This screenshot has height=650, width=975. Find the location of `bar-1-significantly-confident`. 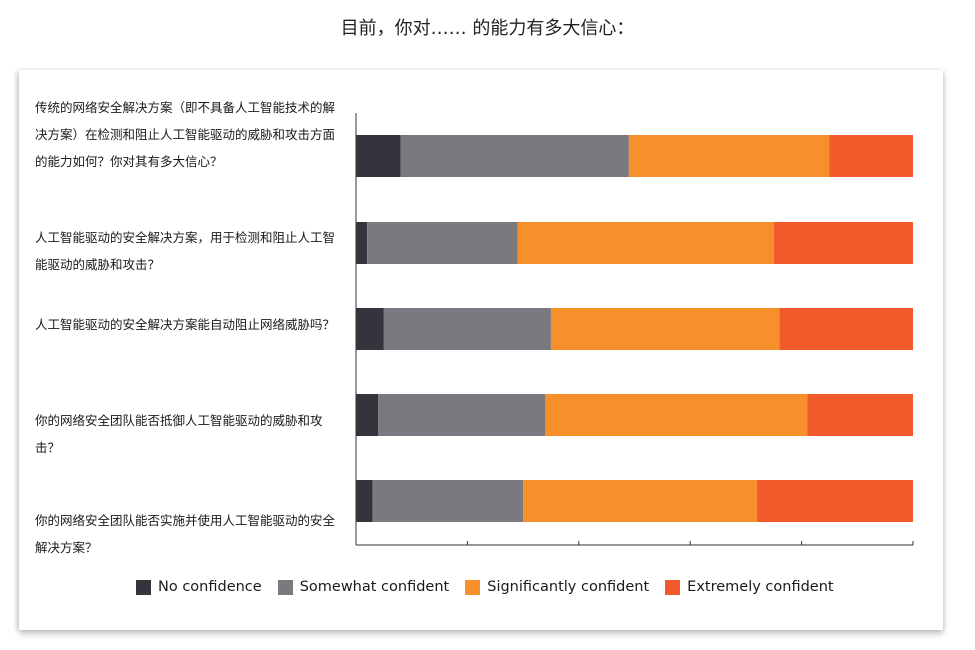

bar-1-significantly-confident is located at coordinates (729, 156).